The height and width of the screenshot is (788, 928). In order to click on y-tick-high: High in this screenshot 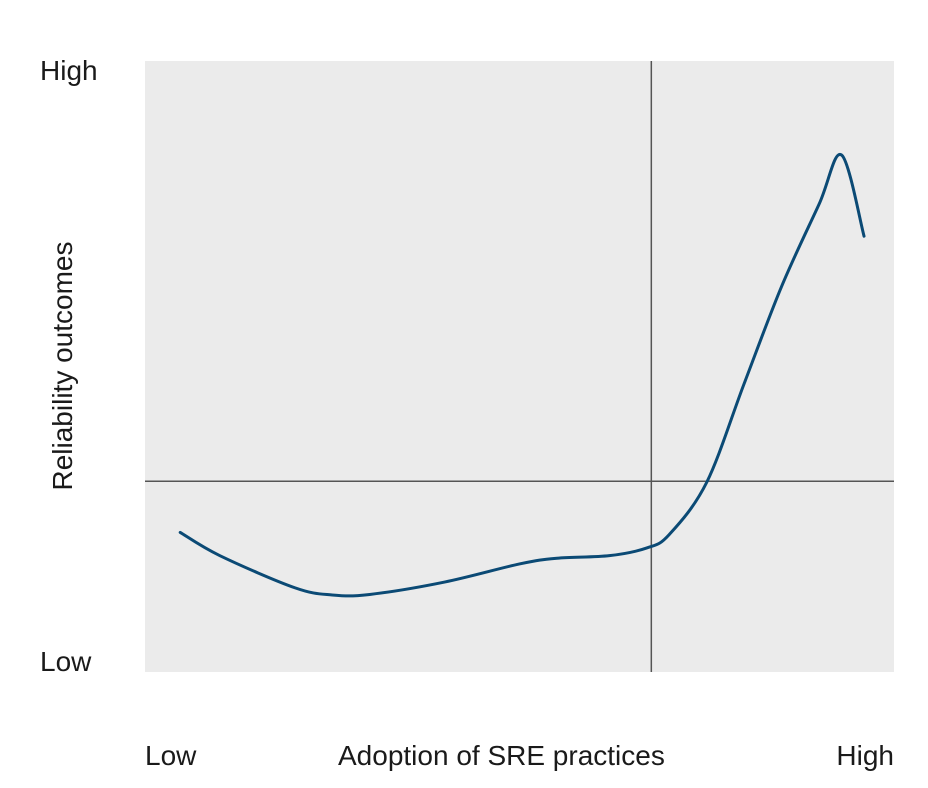, I will do `click(69, 70)`.